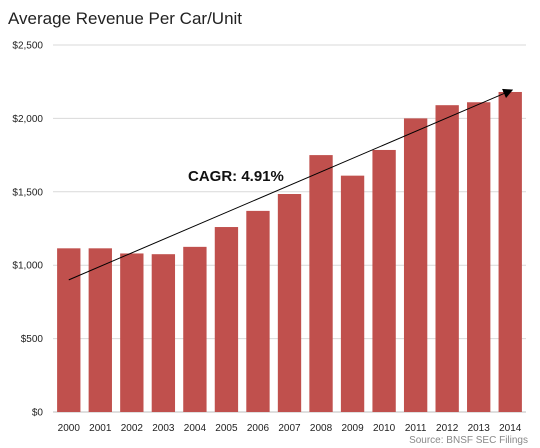  Describe the element at coordinates (321, 428) in the screenshot. I see `x-tick-label: 2008` at that location.